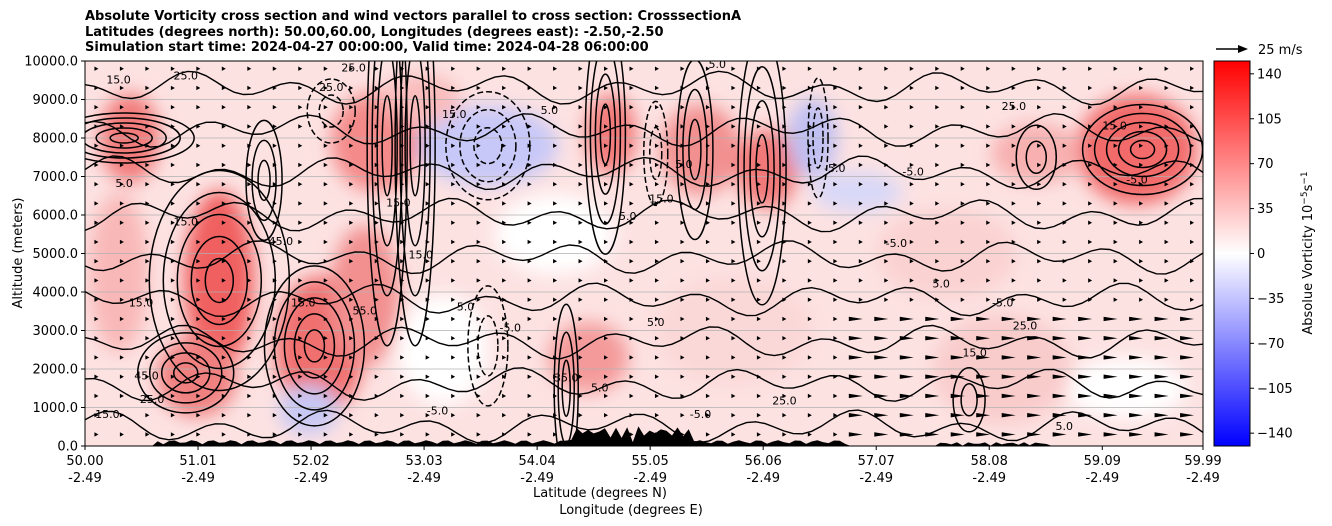  What do you see at coordinates (818, 138) in the screenshot?
I see `contour-negative` at bounding box center [818, 138].